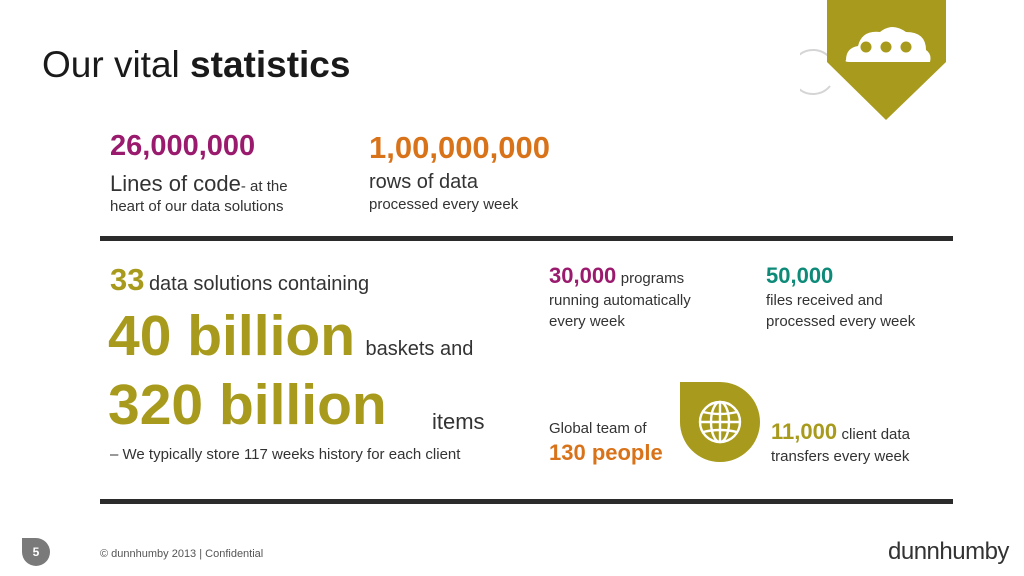  What do you see at coordinates (36, 552) in the screenshot?
I see `page-number: 5` at bounding box center [36, 552].